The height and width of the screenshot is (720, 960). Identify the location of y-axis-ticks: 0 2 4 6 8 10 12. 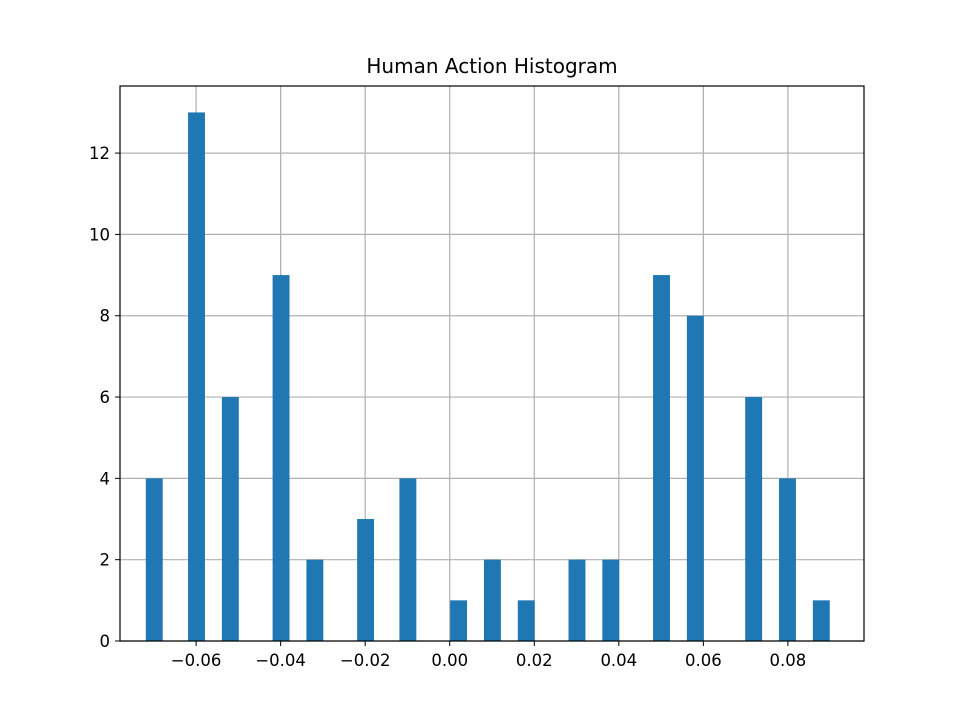
(104, 397).